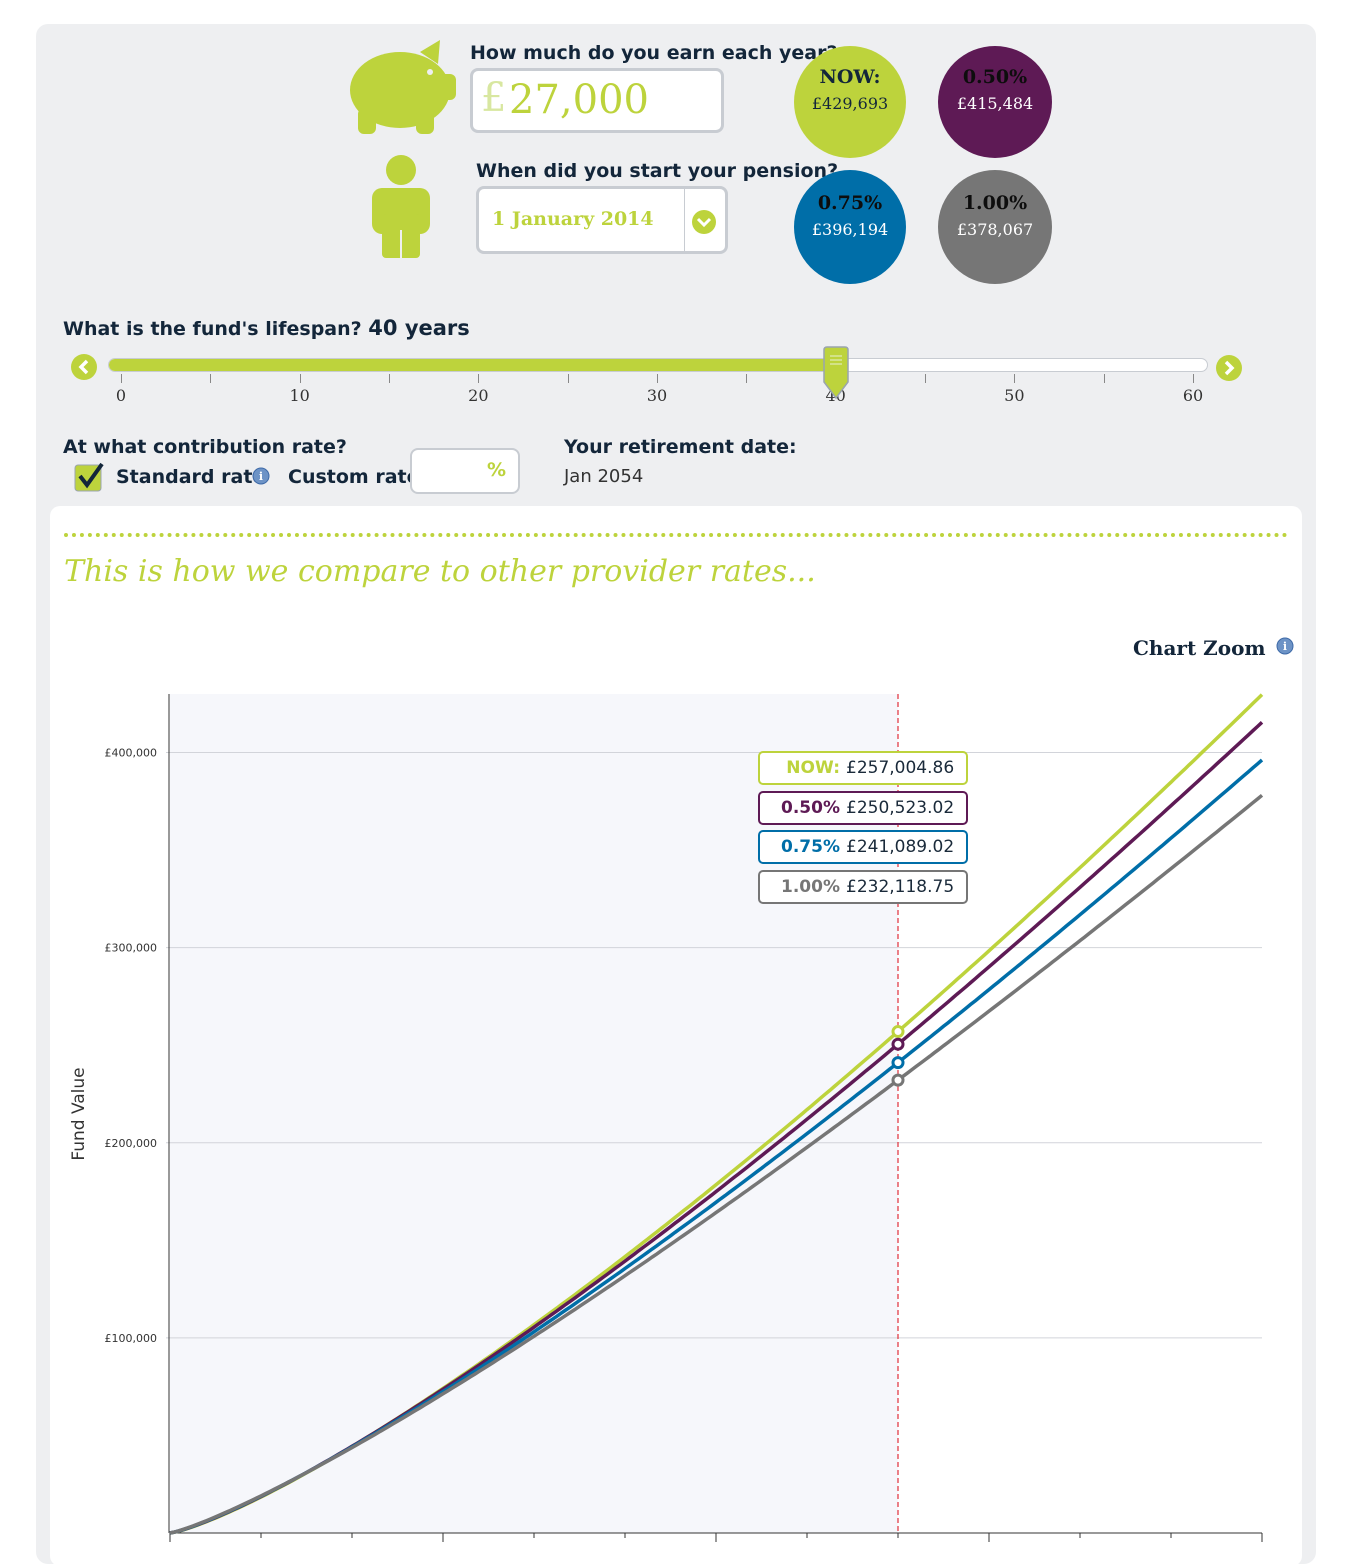 The image size is (1348, 1566). I want to click on slider-tick-label: 60, so click(1193, 395).